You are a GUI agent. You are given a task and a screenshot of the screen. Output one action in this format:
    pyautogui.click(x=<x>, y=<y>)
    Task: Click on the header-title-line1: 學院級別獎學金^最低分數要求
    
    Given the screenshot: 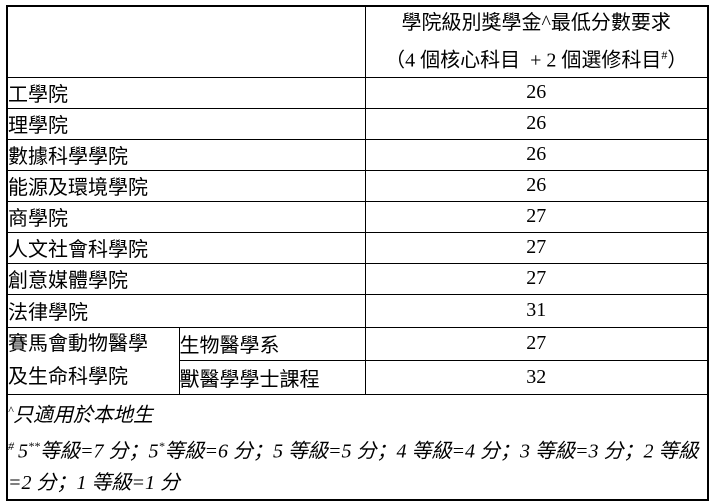 What is the action you would take?
    pyautogui.click(x=536, y=23)
    